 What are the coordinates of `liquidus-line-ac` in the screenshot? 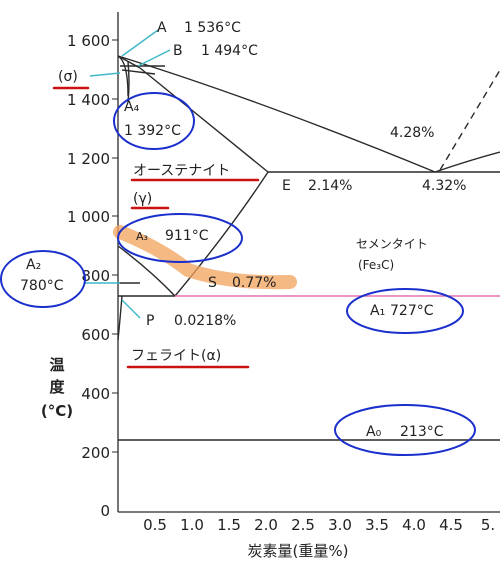 It's located at (276, 114).